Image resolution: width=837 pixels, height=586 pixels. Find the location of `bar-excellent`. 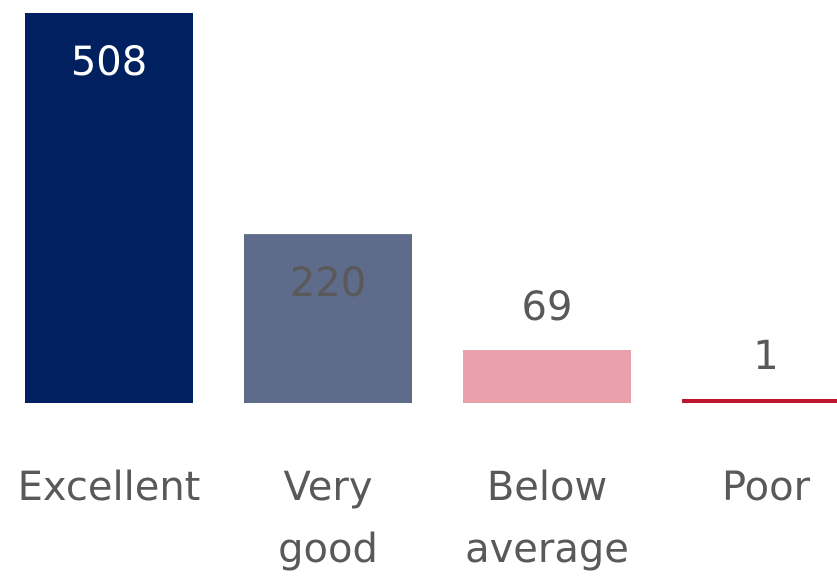

bar-excellent is located at coordinates (109, 208).